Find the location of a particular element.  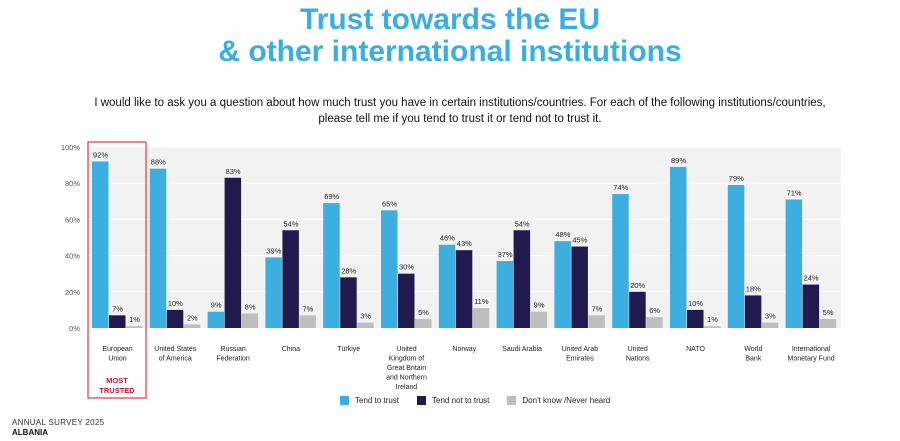

y-tick-label: 0% is located at coordinates (74, 328).